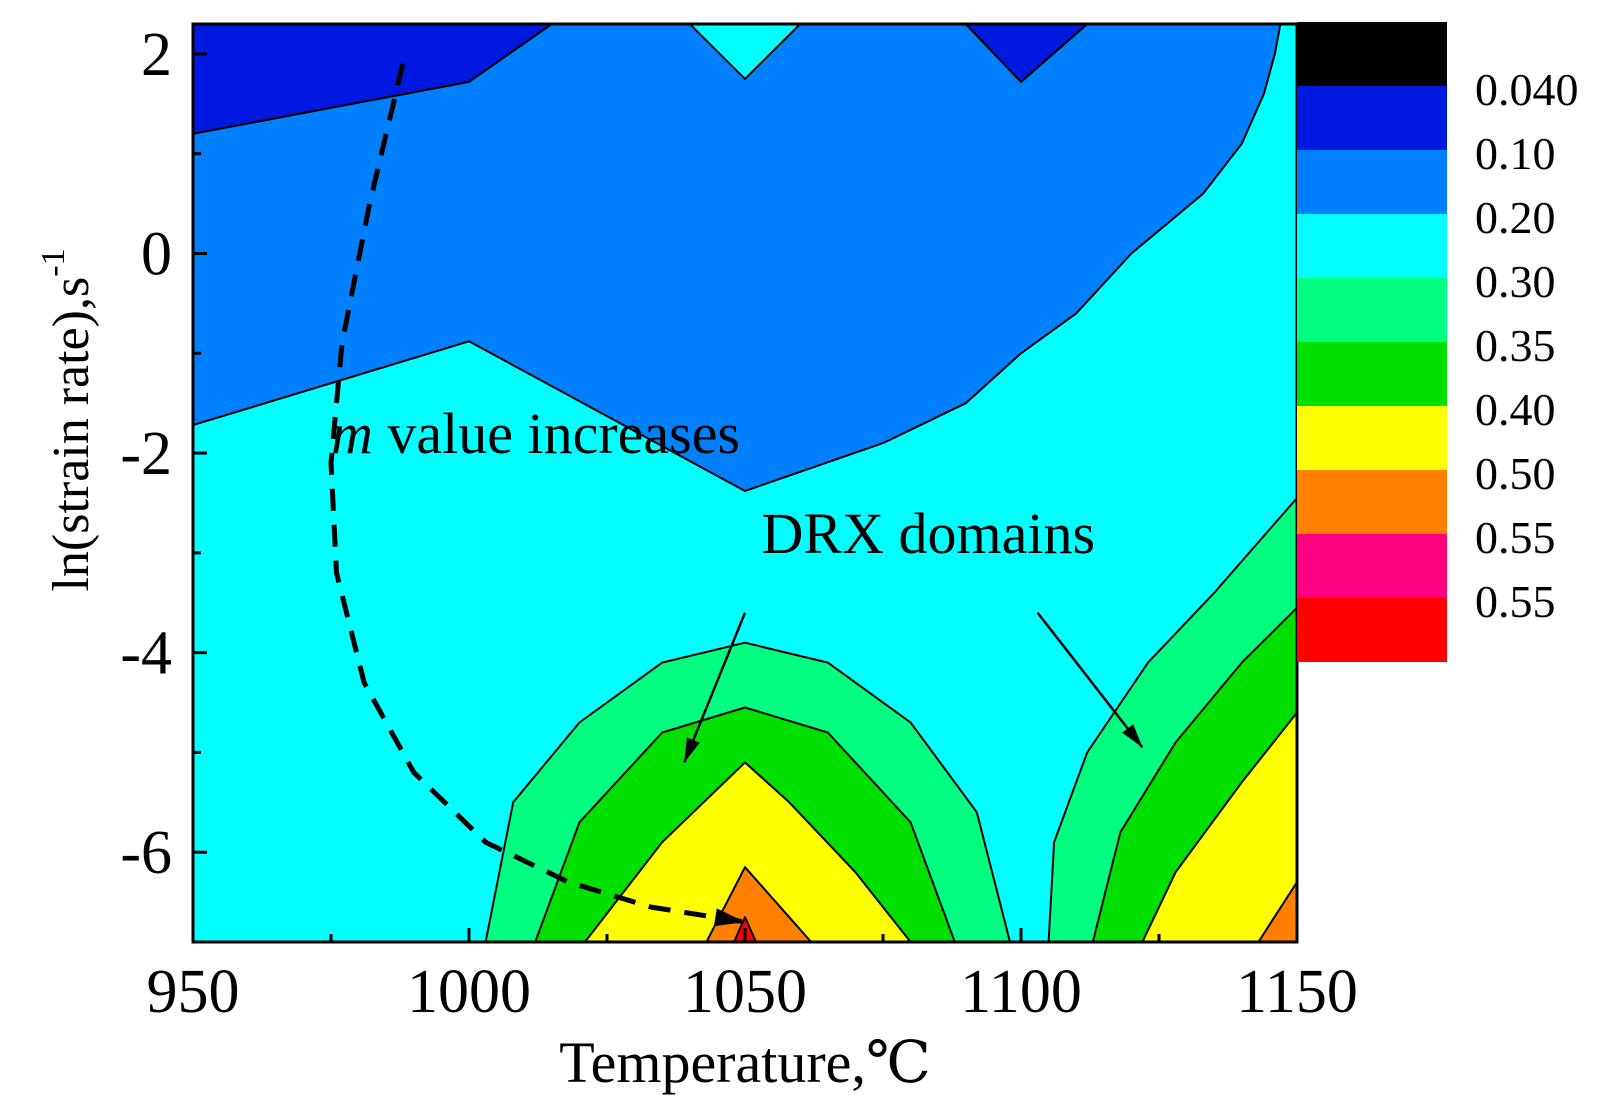 The width and height of the screenshot is (1615, 1102). I want to click on x-tick-label: 1050, so click(745, 992).